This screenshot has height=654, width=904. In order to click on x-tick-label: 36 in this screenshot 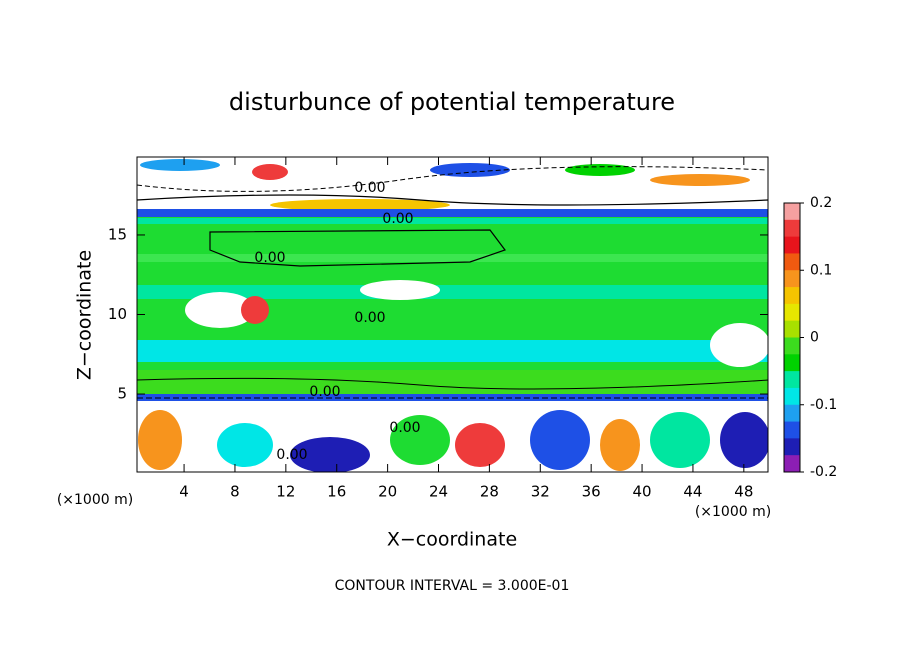, I will do `click(591, 492)`.